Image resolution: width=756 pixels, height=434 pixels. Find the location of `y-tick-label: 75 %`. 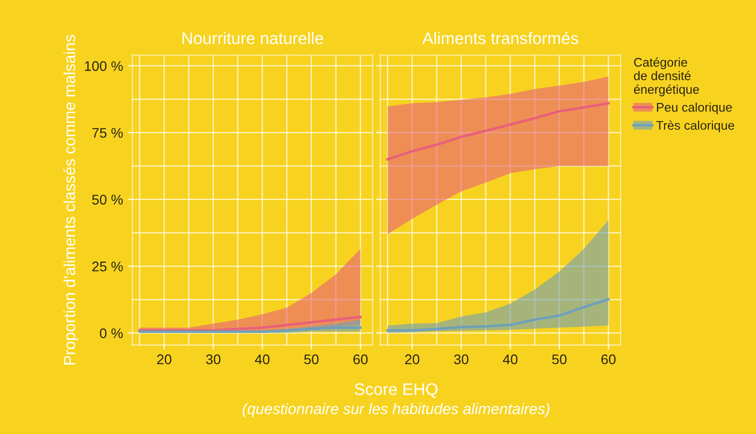

y-tick-label: 75 % is located at coordinates (107, 133).